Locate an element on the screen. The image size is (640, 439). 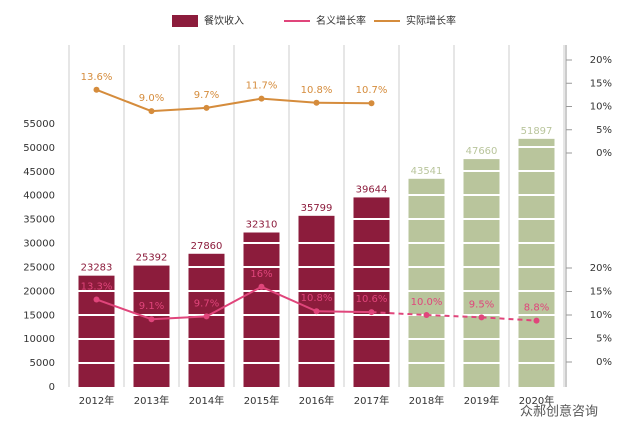
point-value-label: 13.6% is located at coordinates (97, 77).